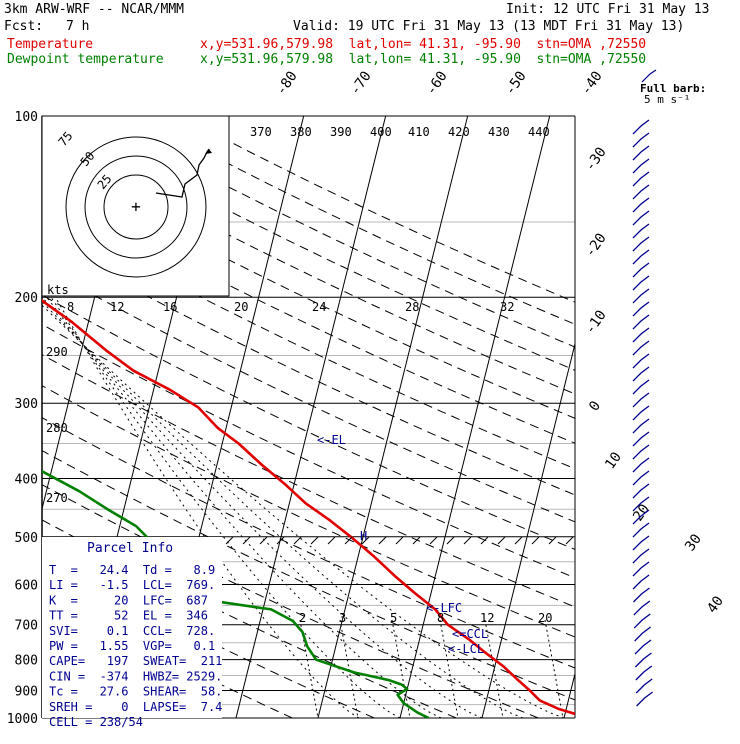 This screenshot has width=740, height=744. Describe the element at coordinates (595, 406) in the screenshot. I see `isotherm-label: 0` at that location.